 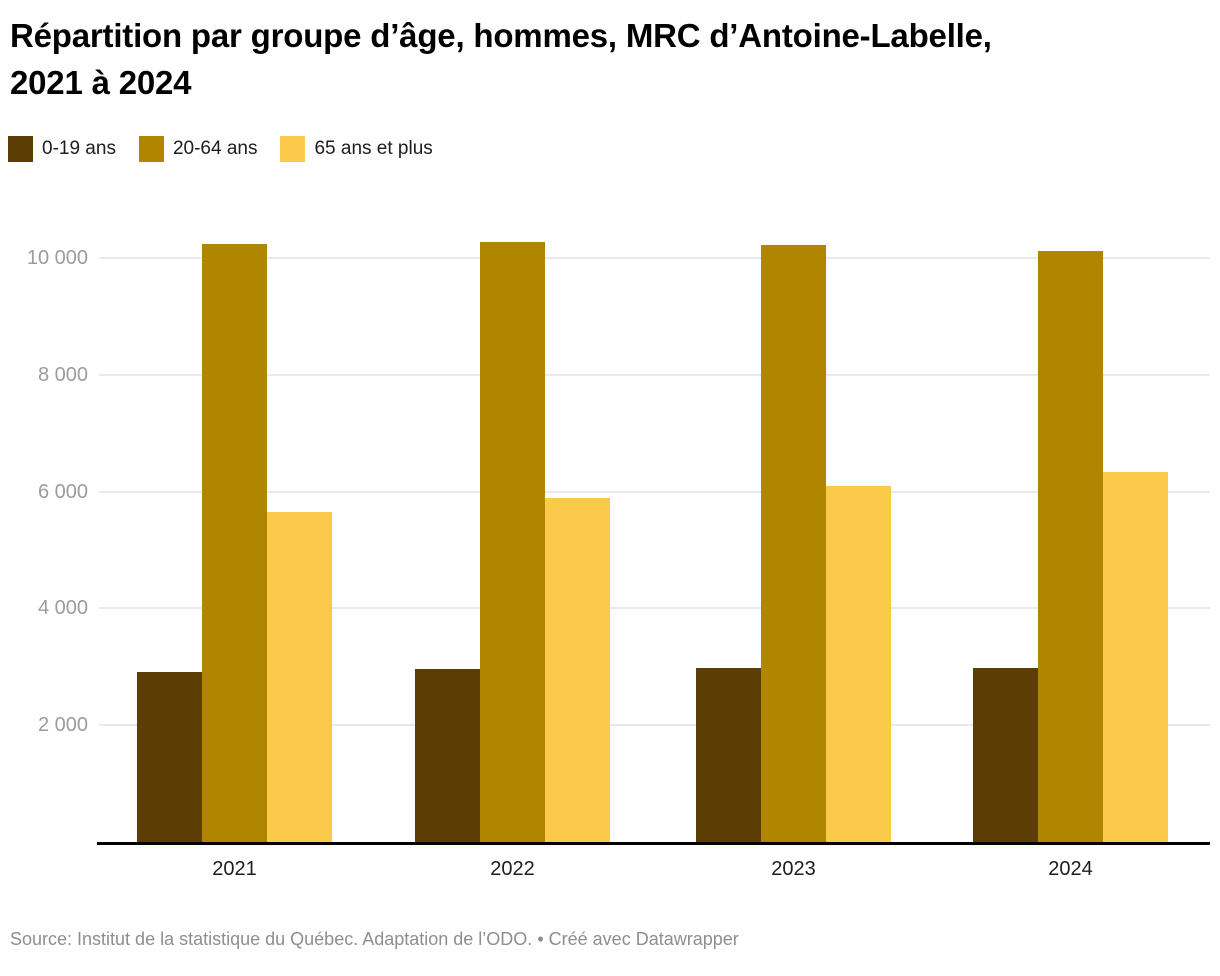 I want to click on x-axis-line, so click(x=653, y=843).